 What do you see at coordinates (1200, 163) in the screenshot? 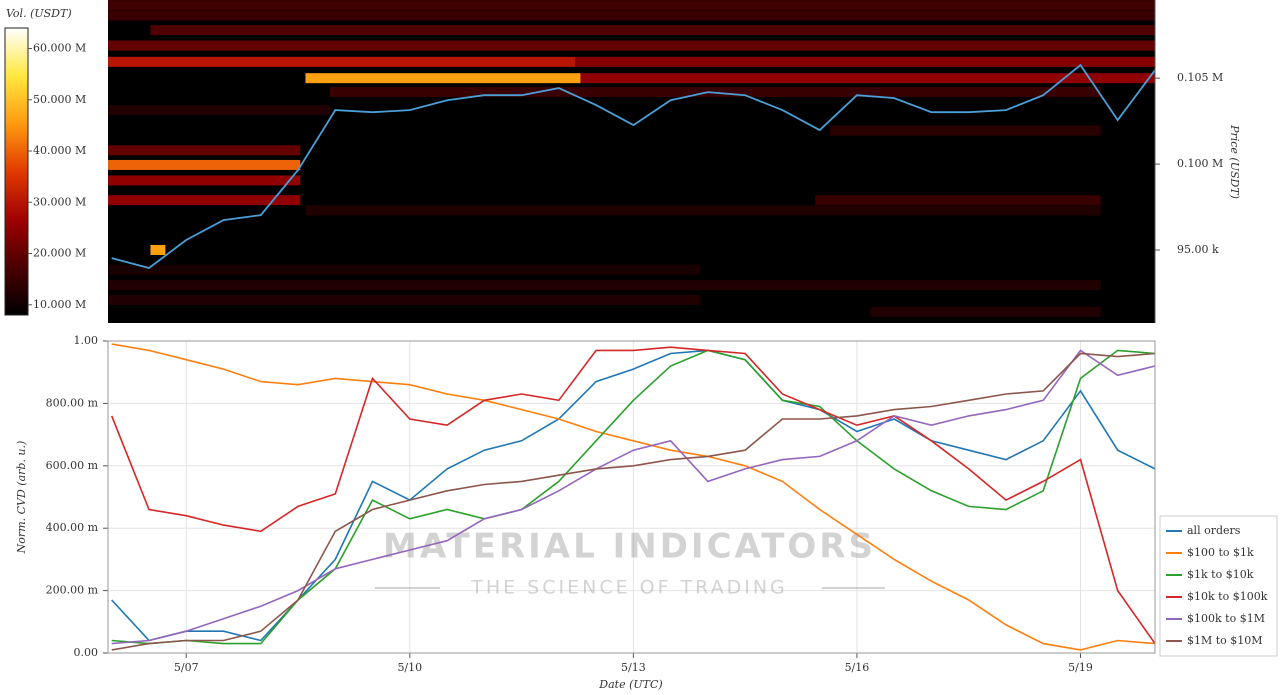
I see `y-tick-label: 0.100 M` at bounding box center [1200, 163].